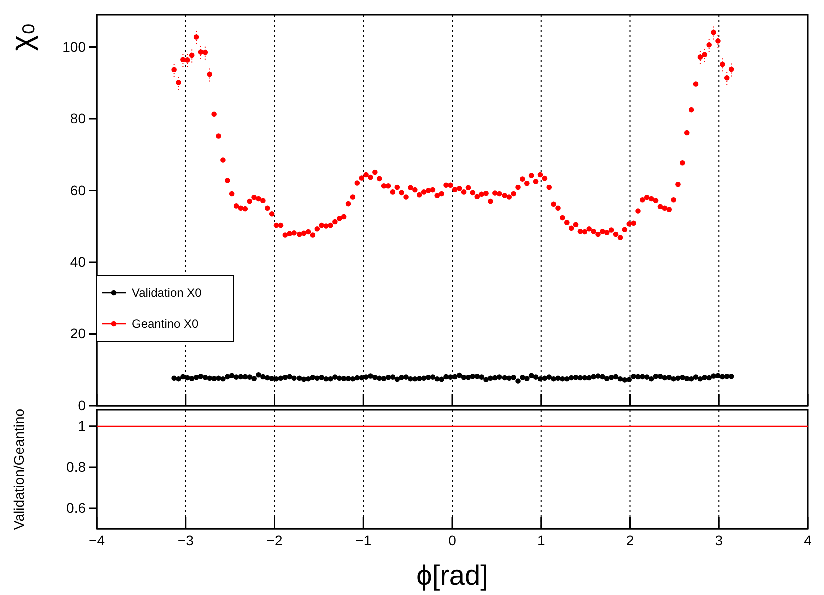 The width and height of the screenshot is (824, 595). What do you see at coordinates (167, 293) in the screenshot?
I see `legend-label: Validation X0` at bounding box center [167, 293].